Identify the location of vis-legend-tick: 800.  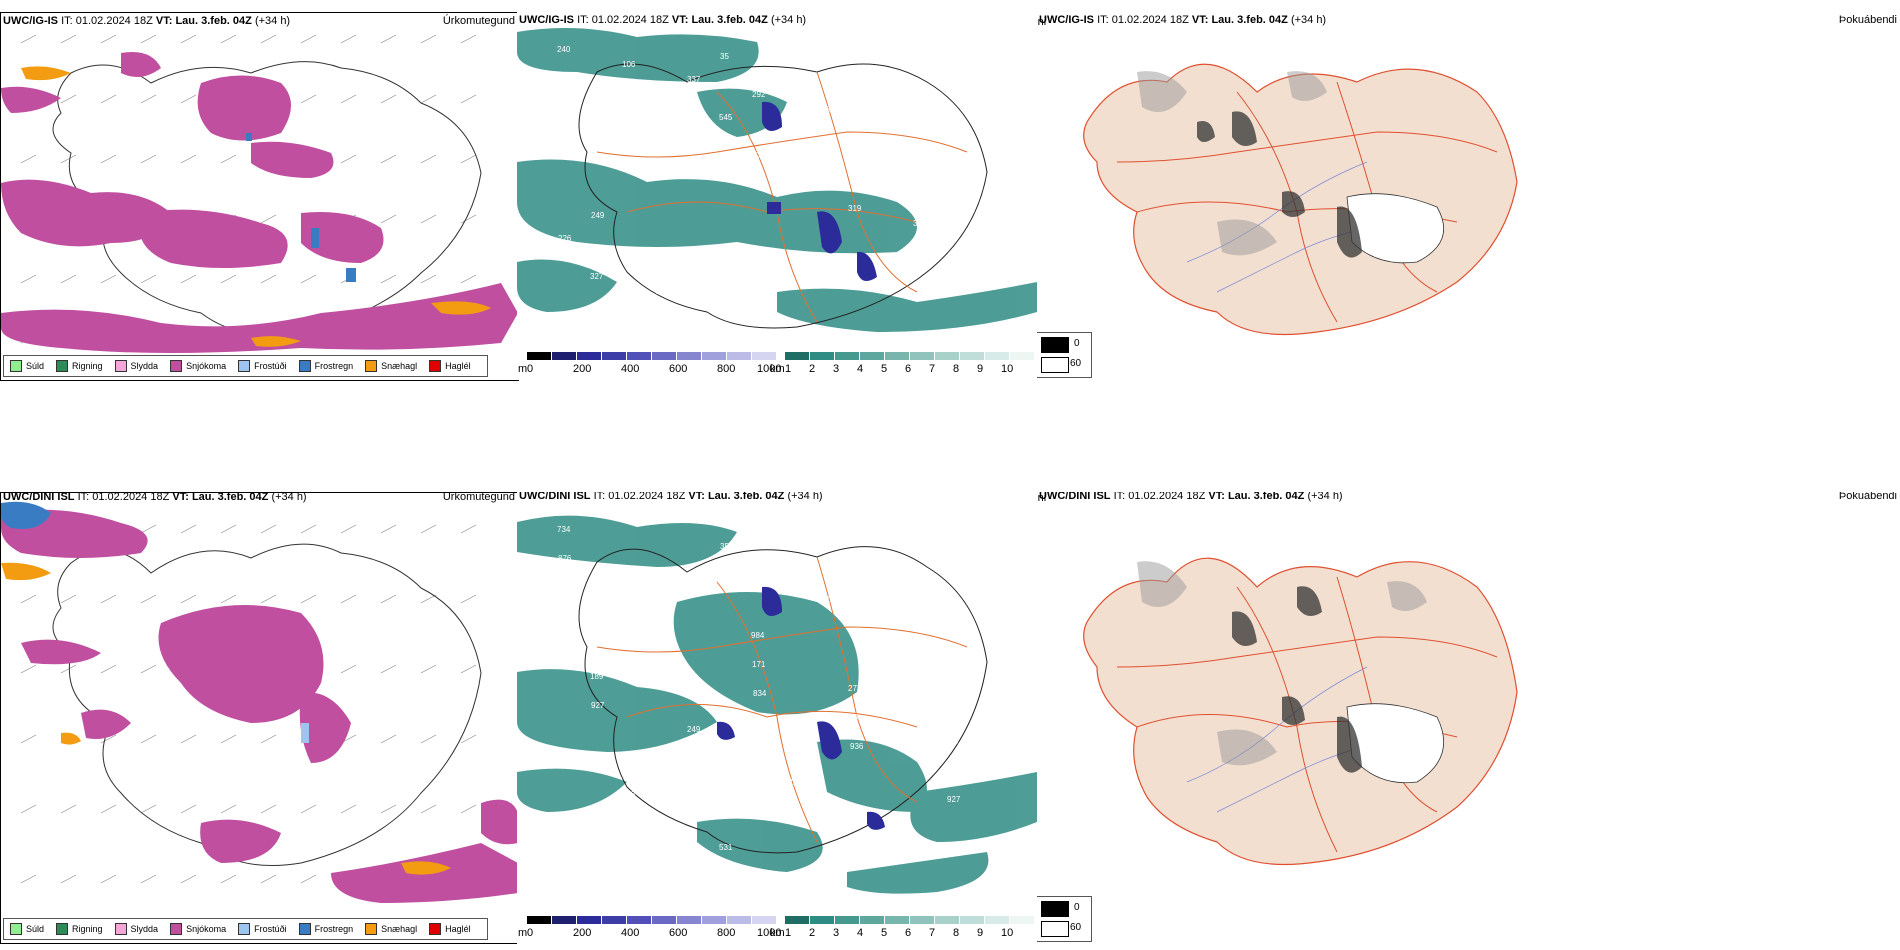
(726, 933).